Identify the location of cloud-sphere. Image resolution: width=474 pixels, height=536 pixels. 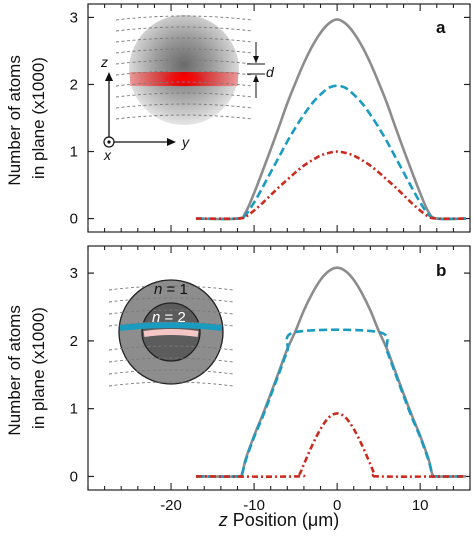
(184, 70).